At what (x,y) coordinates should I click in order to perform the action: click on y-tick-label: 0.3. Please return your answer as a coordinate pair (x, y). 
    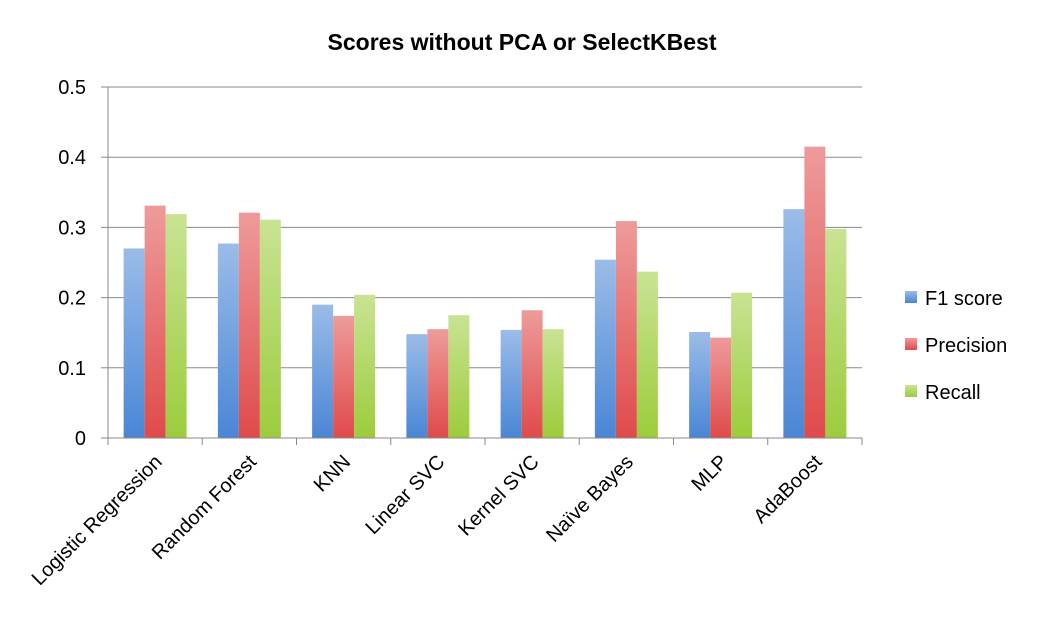
    Looking at the image, I should click on (72, 228).